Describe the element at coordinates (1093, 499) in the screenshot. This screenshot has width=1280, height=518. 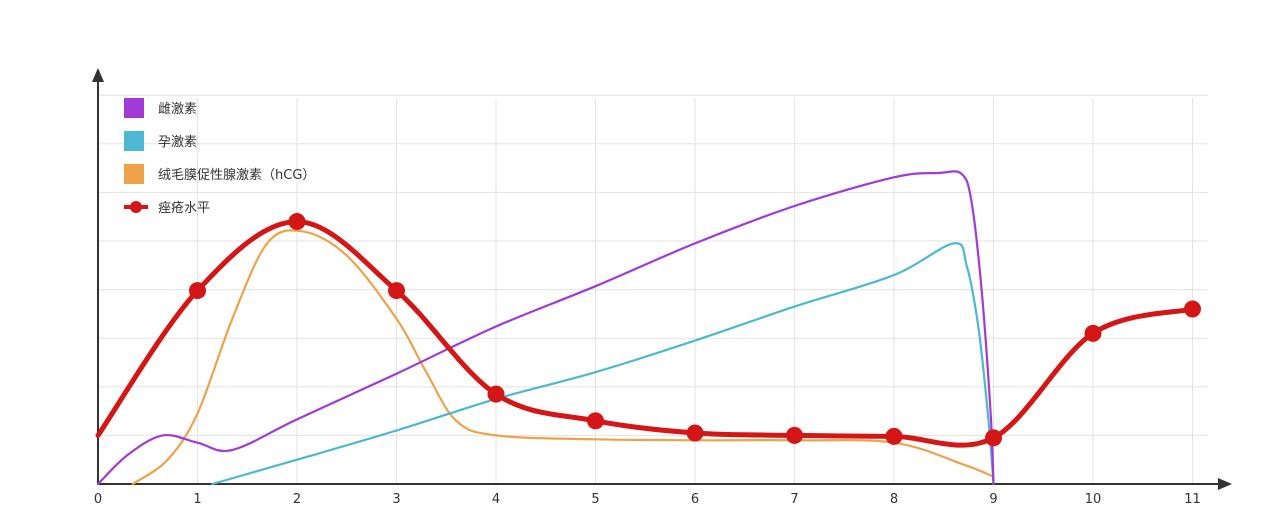
I see `x-tick-label: 10` at that location.